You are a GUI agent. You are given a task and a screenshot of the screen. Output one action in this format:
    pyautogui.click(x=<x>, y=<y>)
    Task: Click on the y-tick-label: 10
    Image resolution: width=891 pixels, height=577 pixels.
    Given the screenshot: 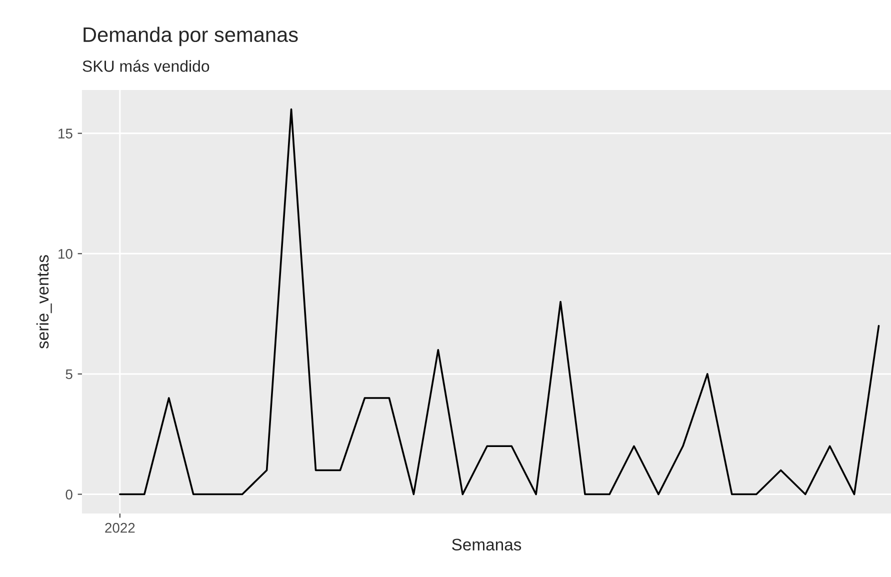 What is the action you would take?
    pyautogui.click(x=65, y=253)
    